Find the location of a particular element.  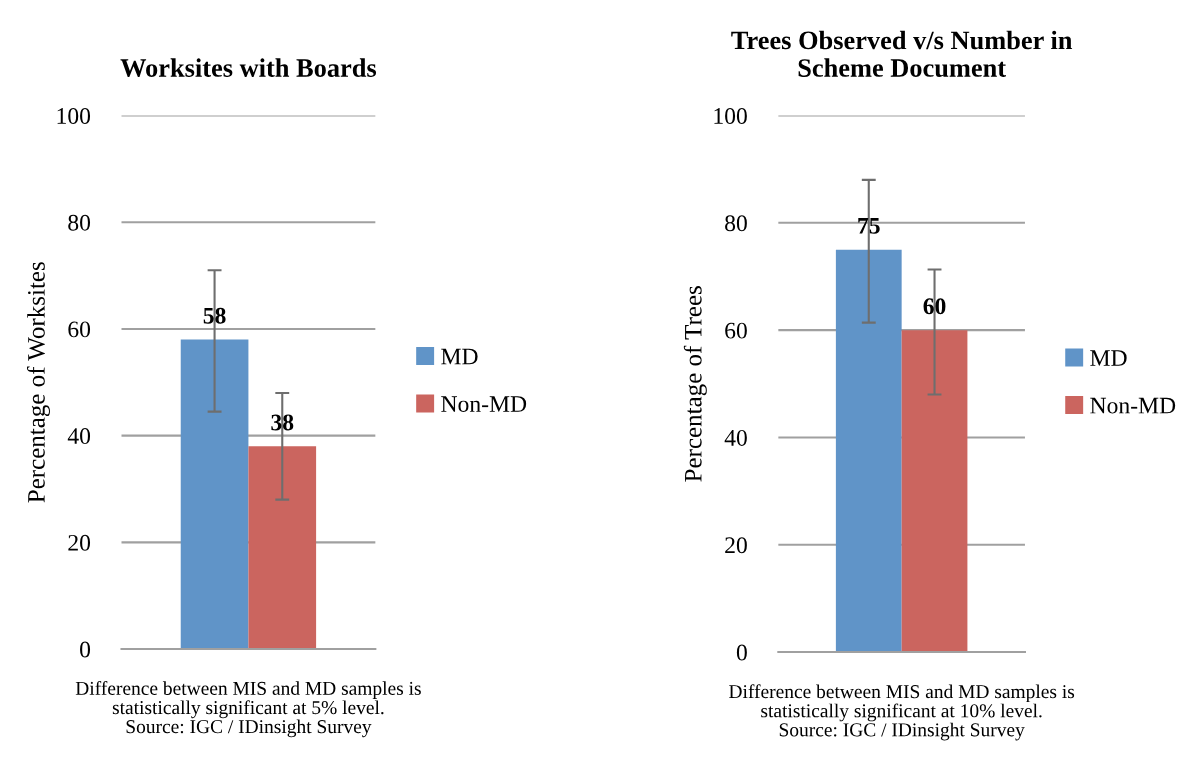

y-axis-title: Percentage of Worksites is located at coordinates (38, 382).